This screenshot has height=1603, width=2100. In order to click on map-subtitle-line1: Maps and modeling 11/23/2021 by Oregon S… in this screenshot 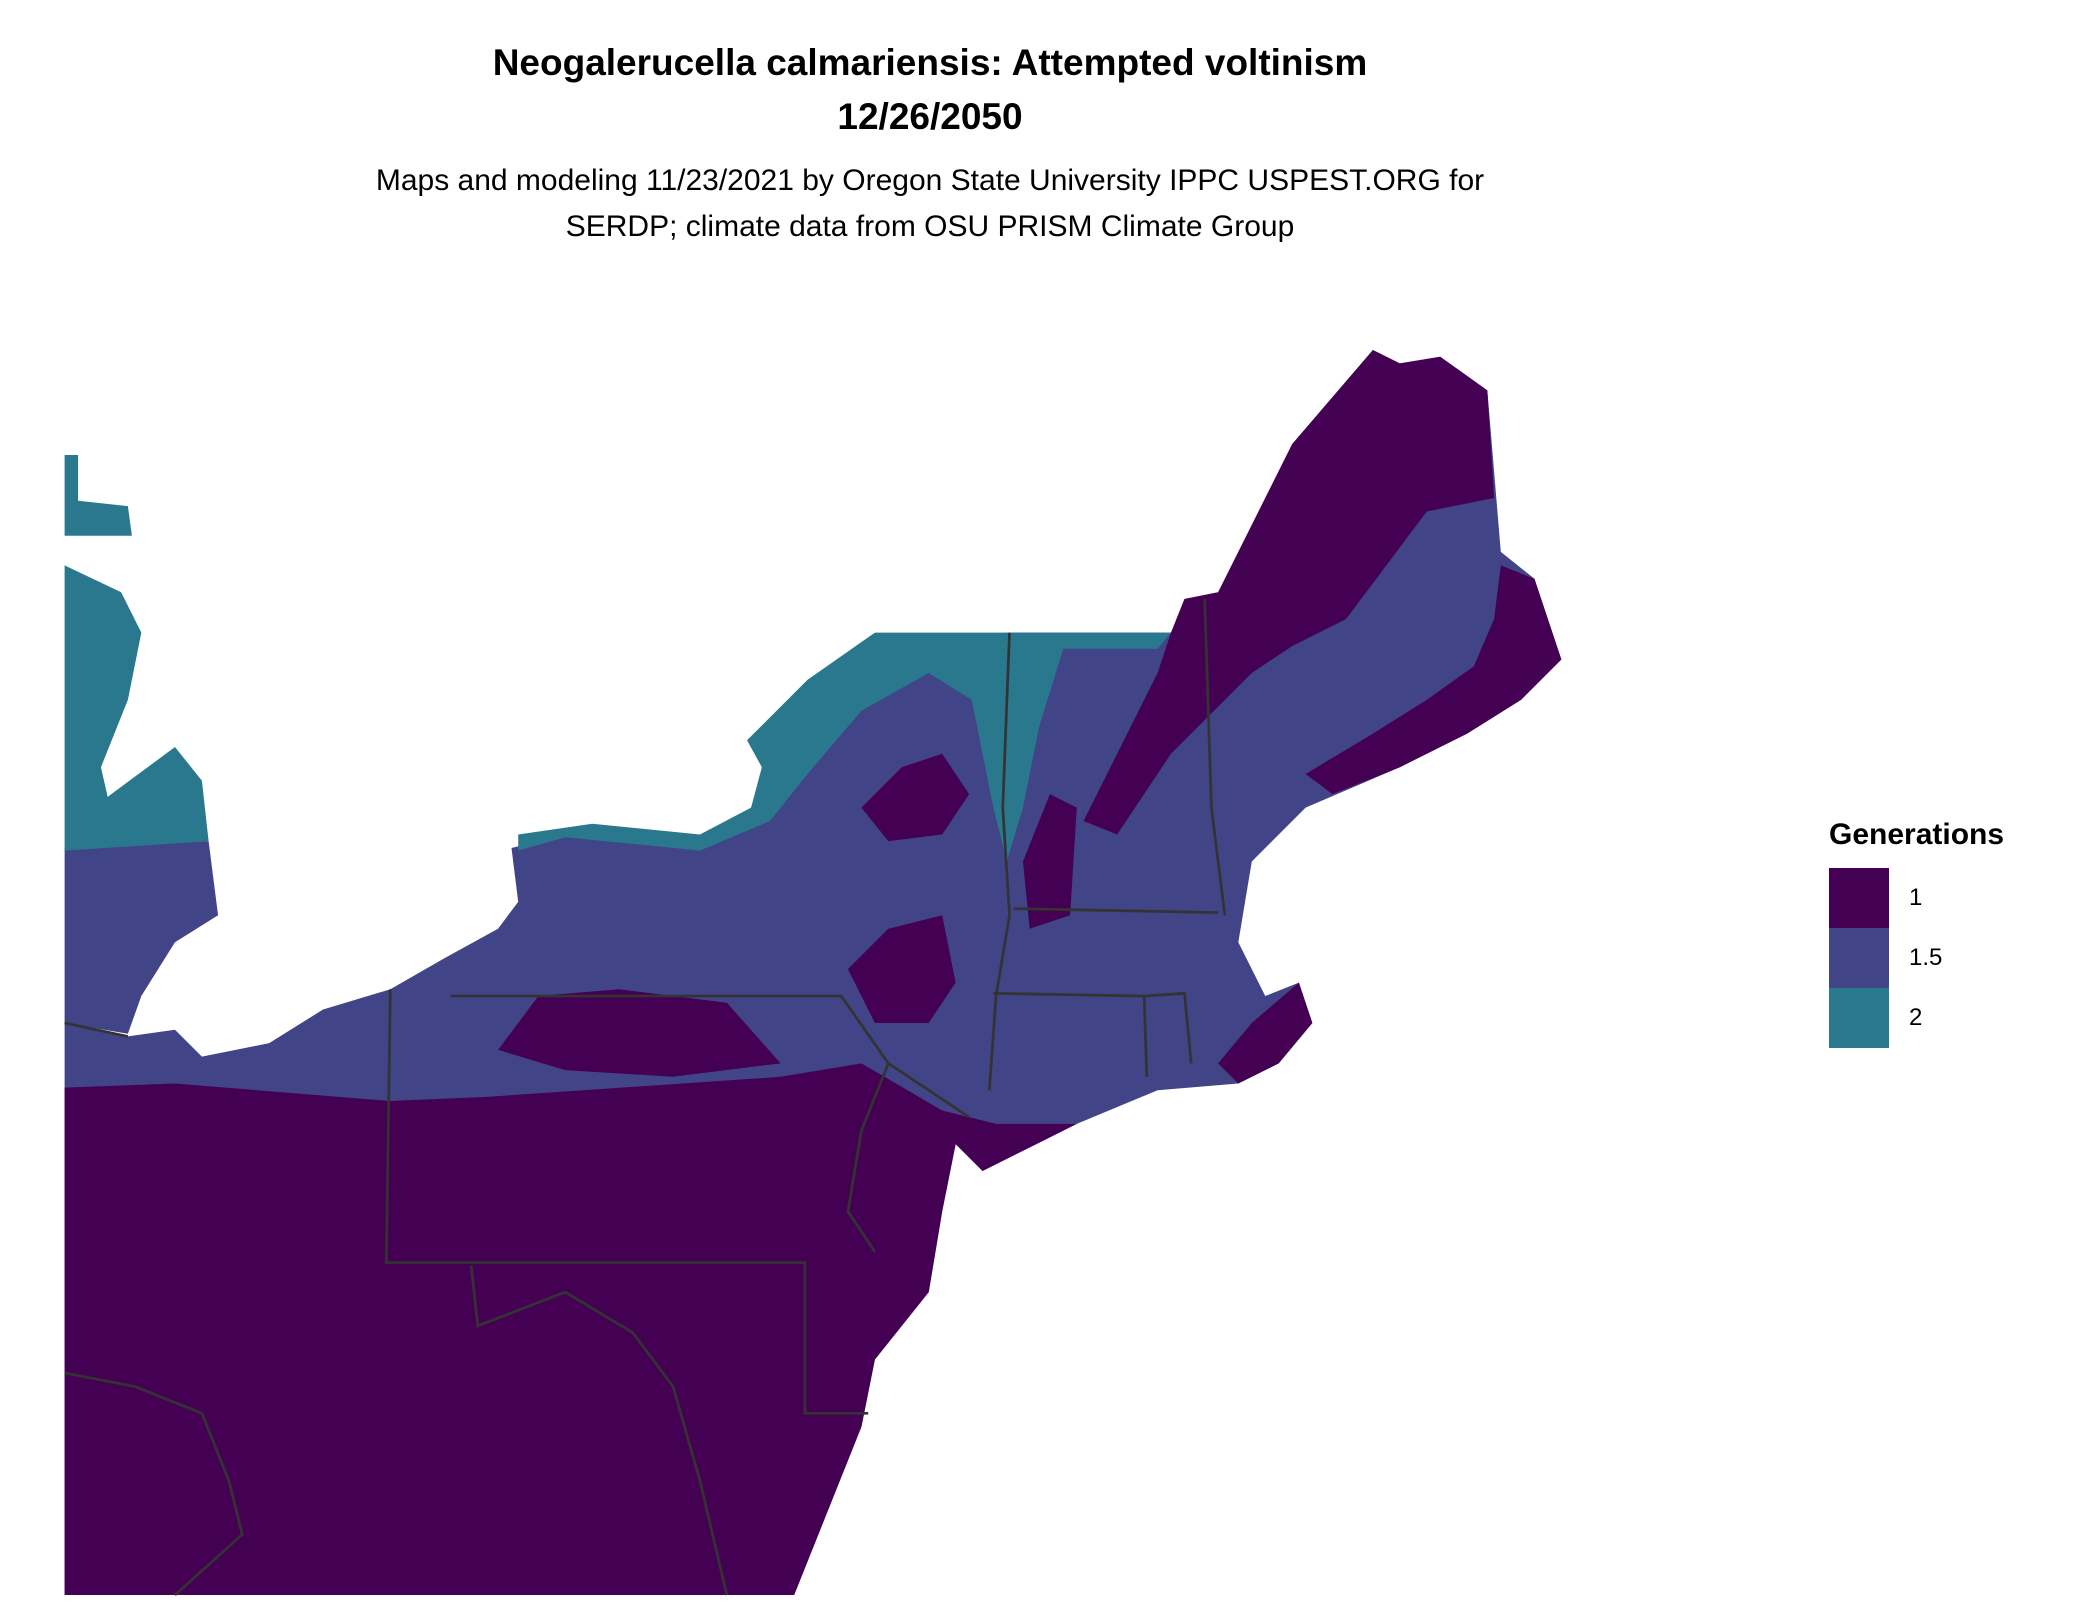, I will do `click(930, 180)`.